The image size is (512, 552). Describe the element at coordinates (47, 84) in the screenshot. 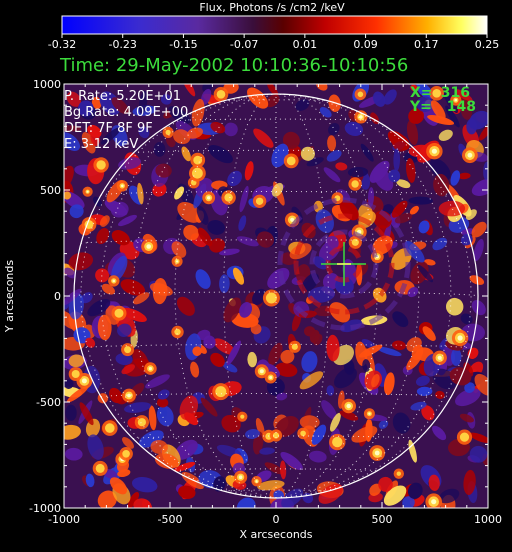

I see `y-tick-label: 1000` at that location.